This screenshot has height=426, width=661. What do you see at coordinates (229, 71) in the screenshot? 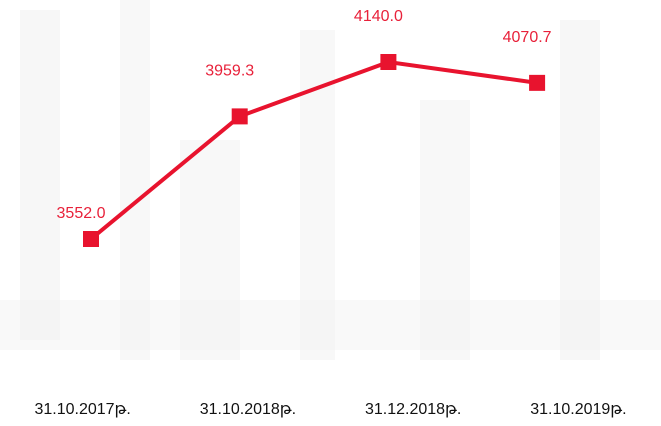
I see `data-label: 3959.3` at bounding box center [229, 71].